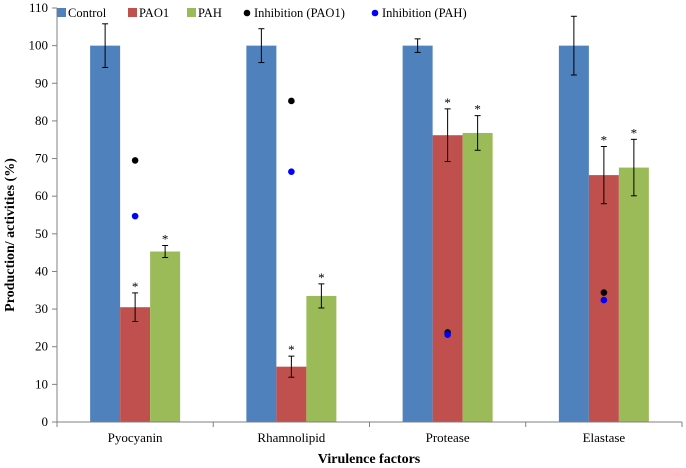 The height and width of the screenshot is (468, 686). I want to click on legend-label: PAO1, so click(154, 13).